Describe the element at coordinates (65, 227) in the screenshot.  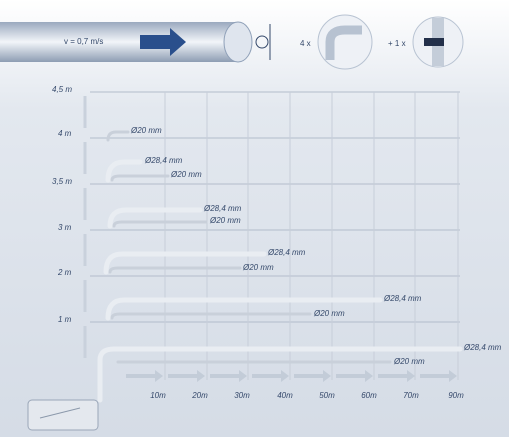
I see `height-label: 3 m` at that location.